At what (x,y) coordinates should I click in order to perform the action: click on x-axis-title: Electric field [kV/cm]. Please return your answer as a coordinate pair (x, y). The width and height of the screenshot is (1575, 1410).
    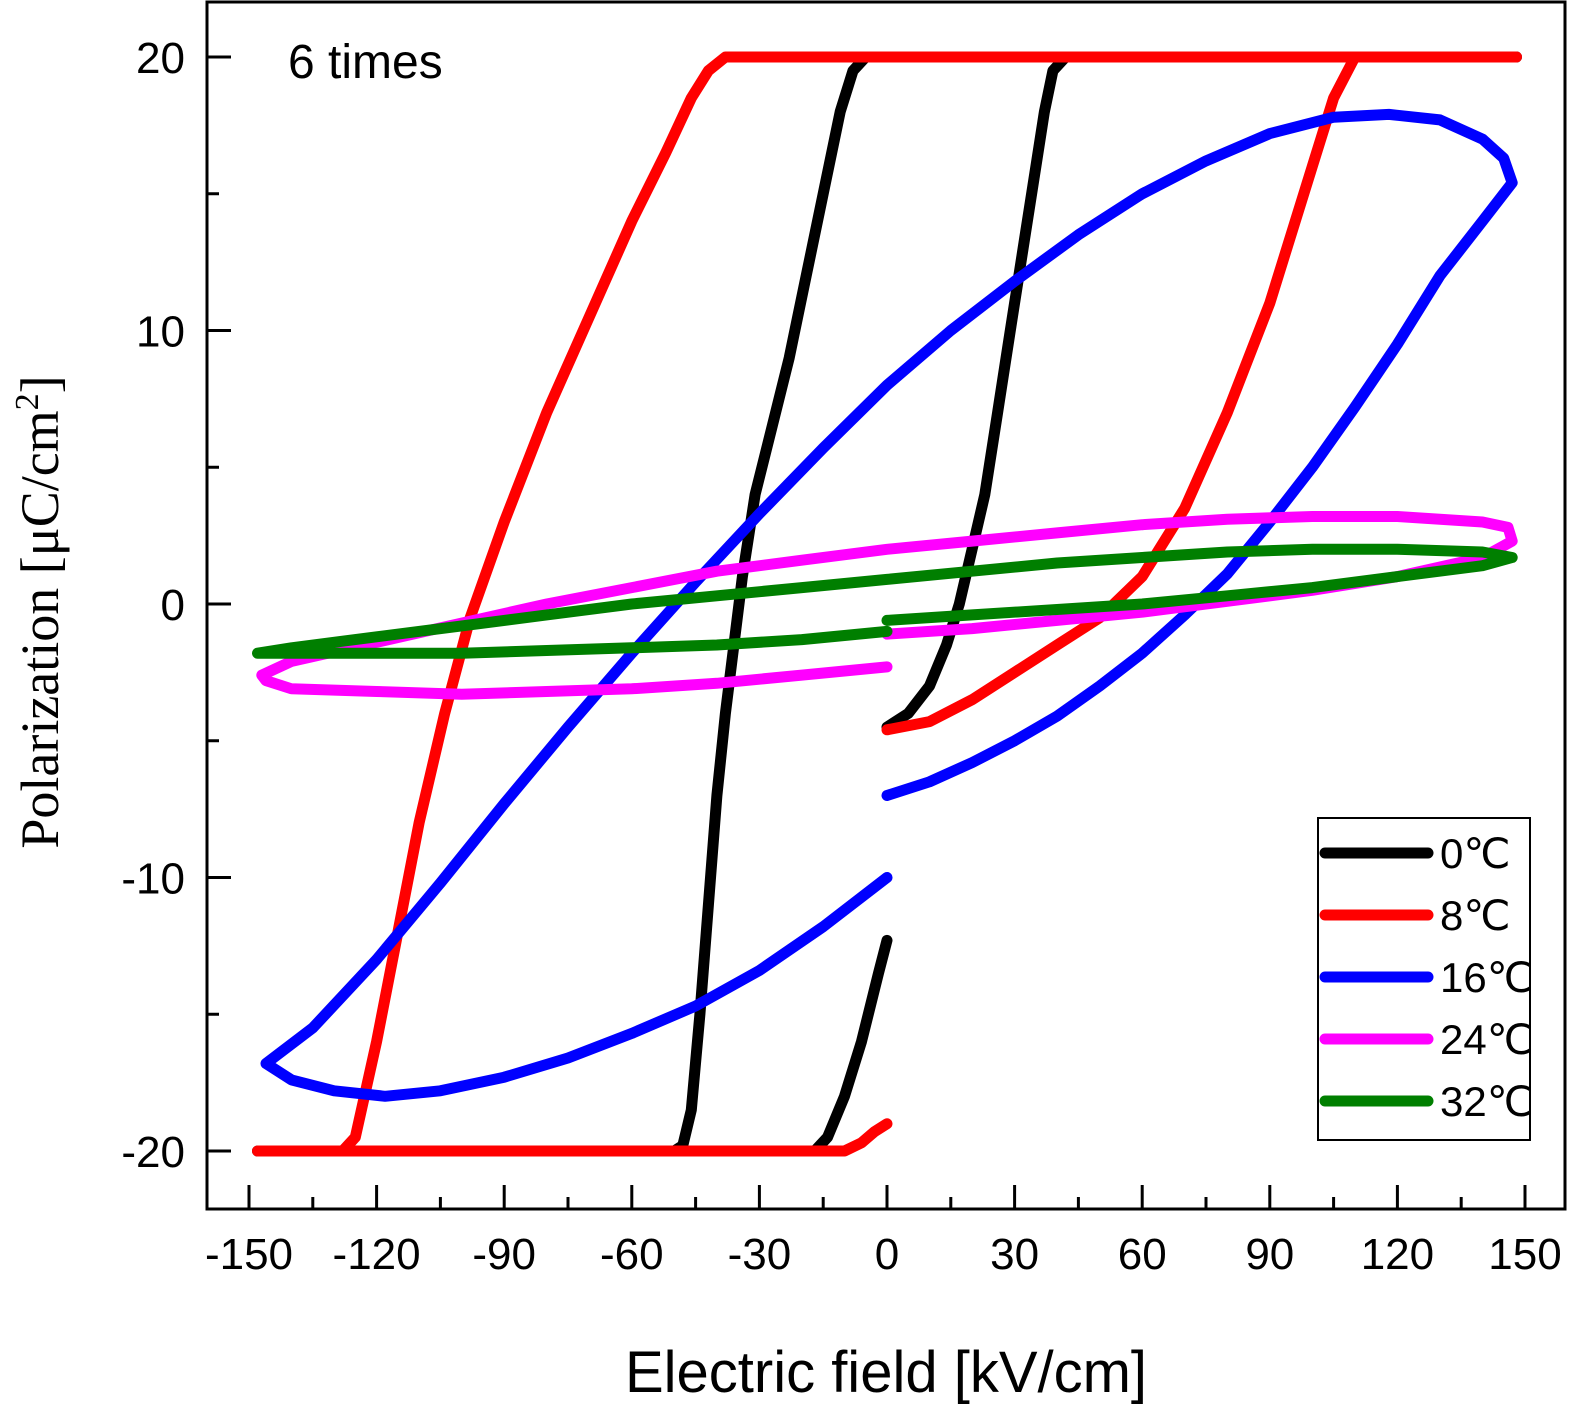
    Looking at the image, I should click on (886, 1372).